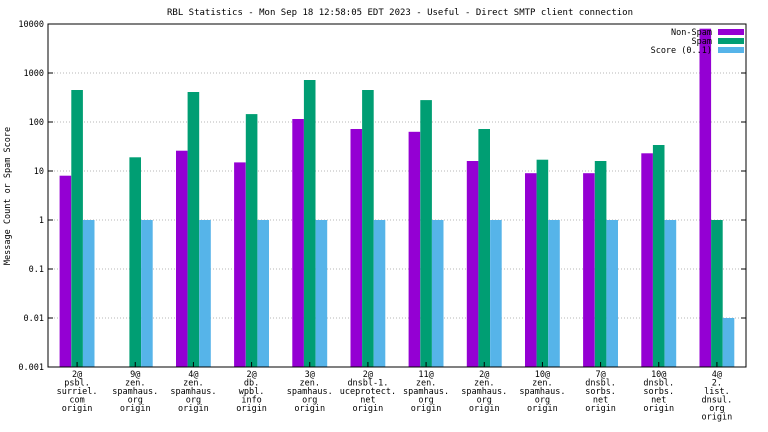 This screenshot has height=432, width=768. I want to click on category-label: 7@, so click(600, 375).